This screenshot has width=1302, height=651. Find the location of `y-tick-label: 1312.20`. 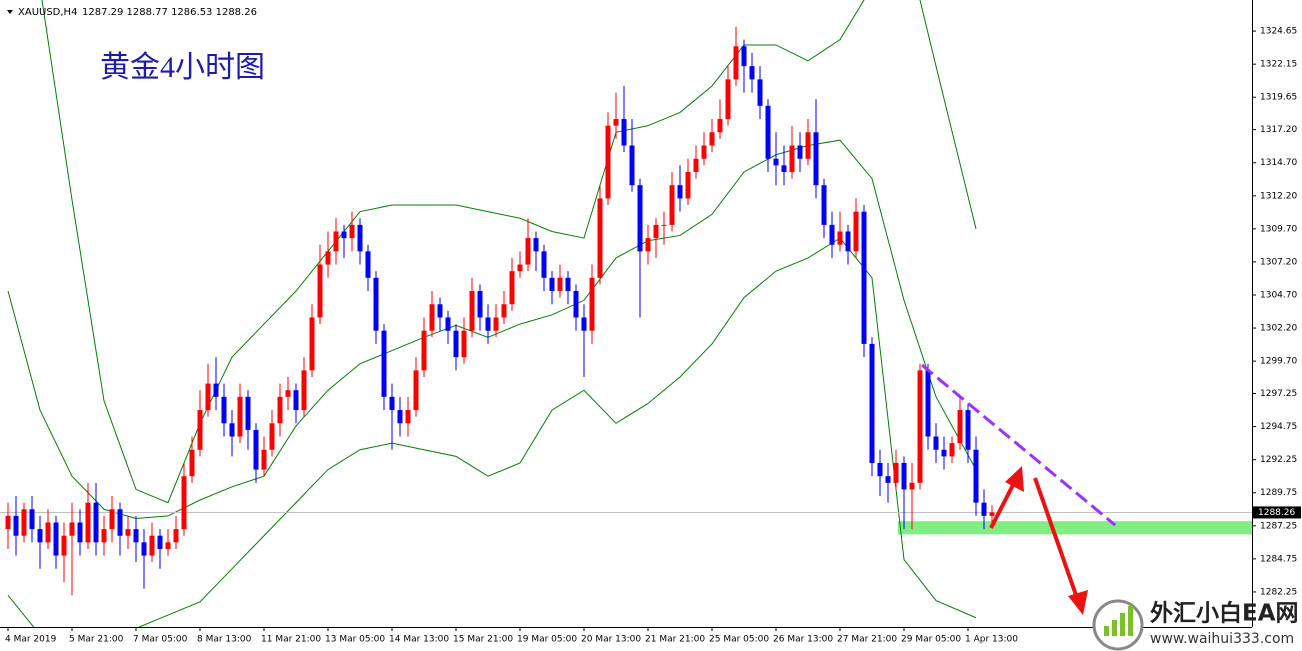

y-tick-label: 1312.20 is located at coordinates (1278, 196).